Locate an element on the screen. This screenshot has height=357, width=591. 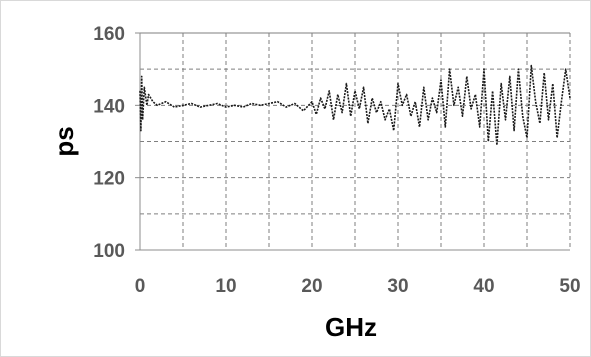
y-axis-title: ps is located at coordinates (64, 141).